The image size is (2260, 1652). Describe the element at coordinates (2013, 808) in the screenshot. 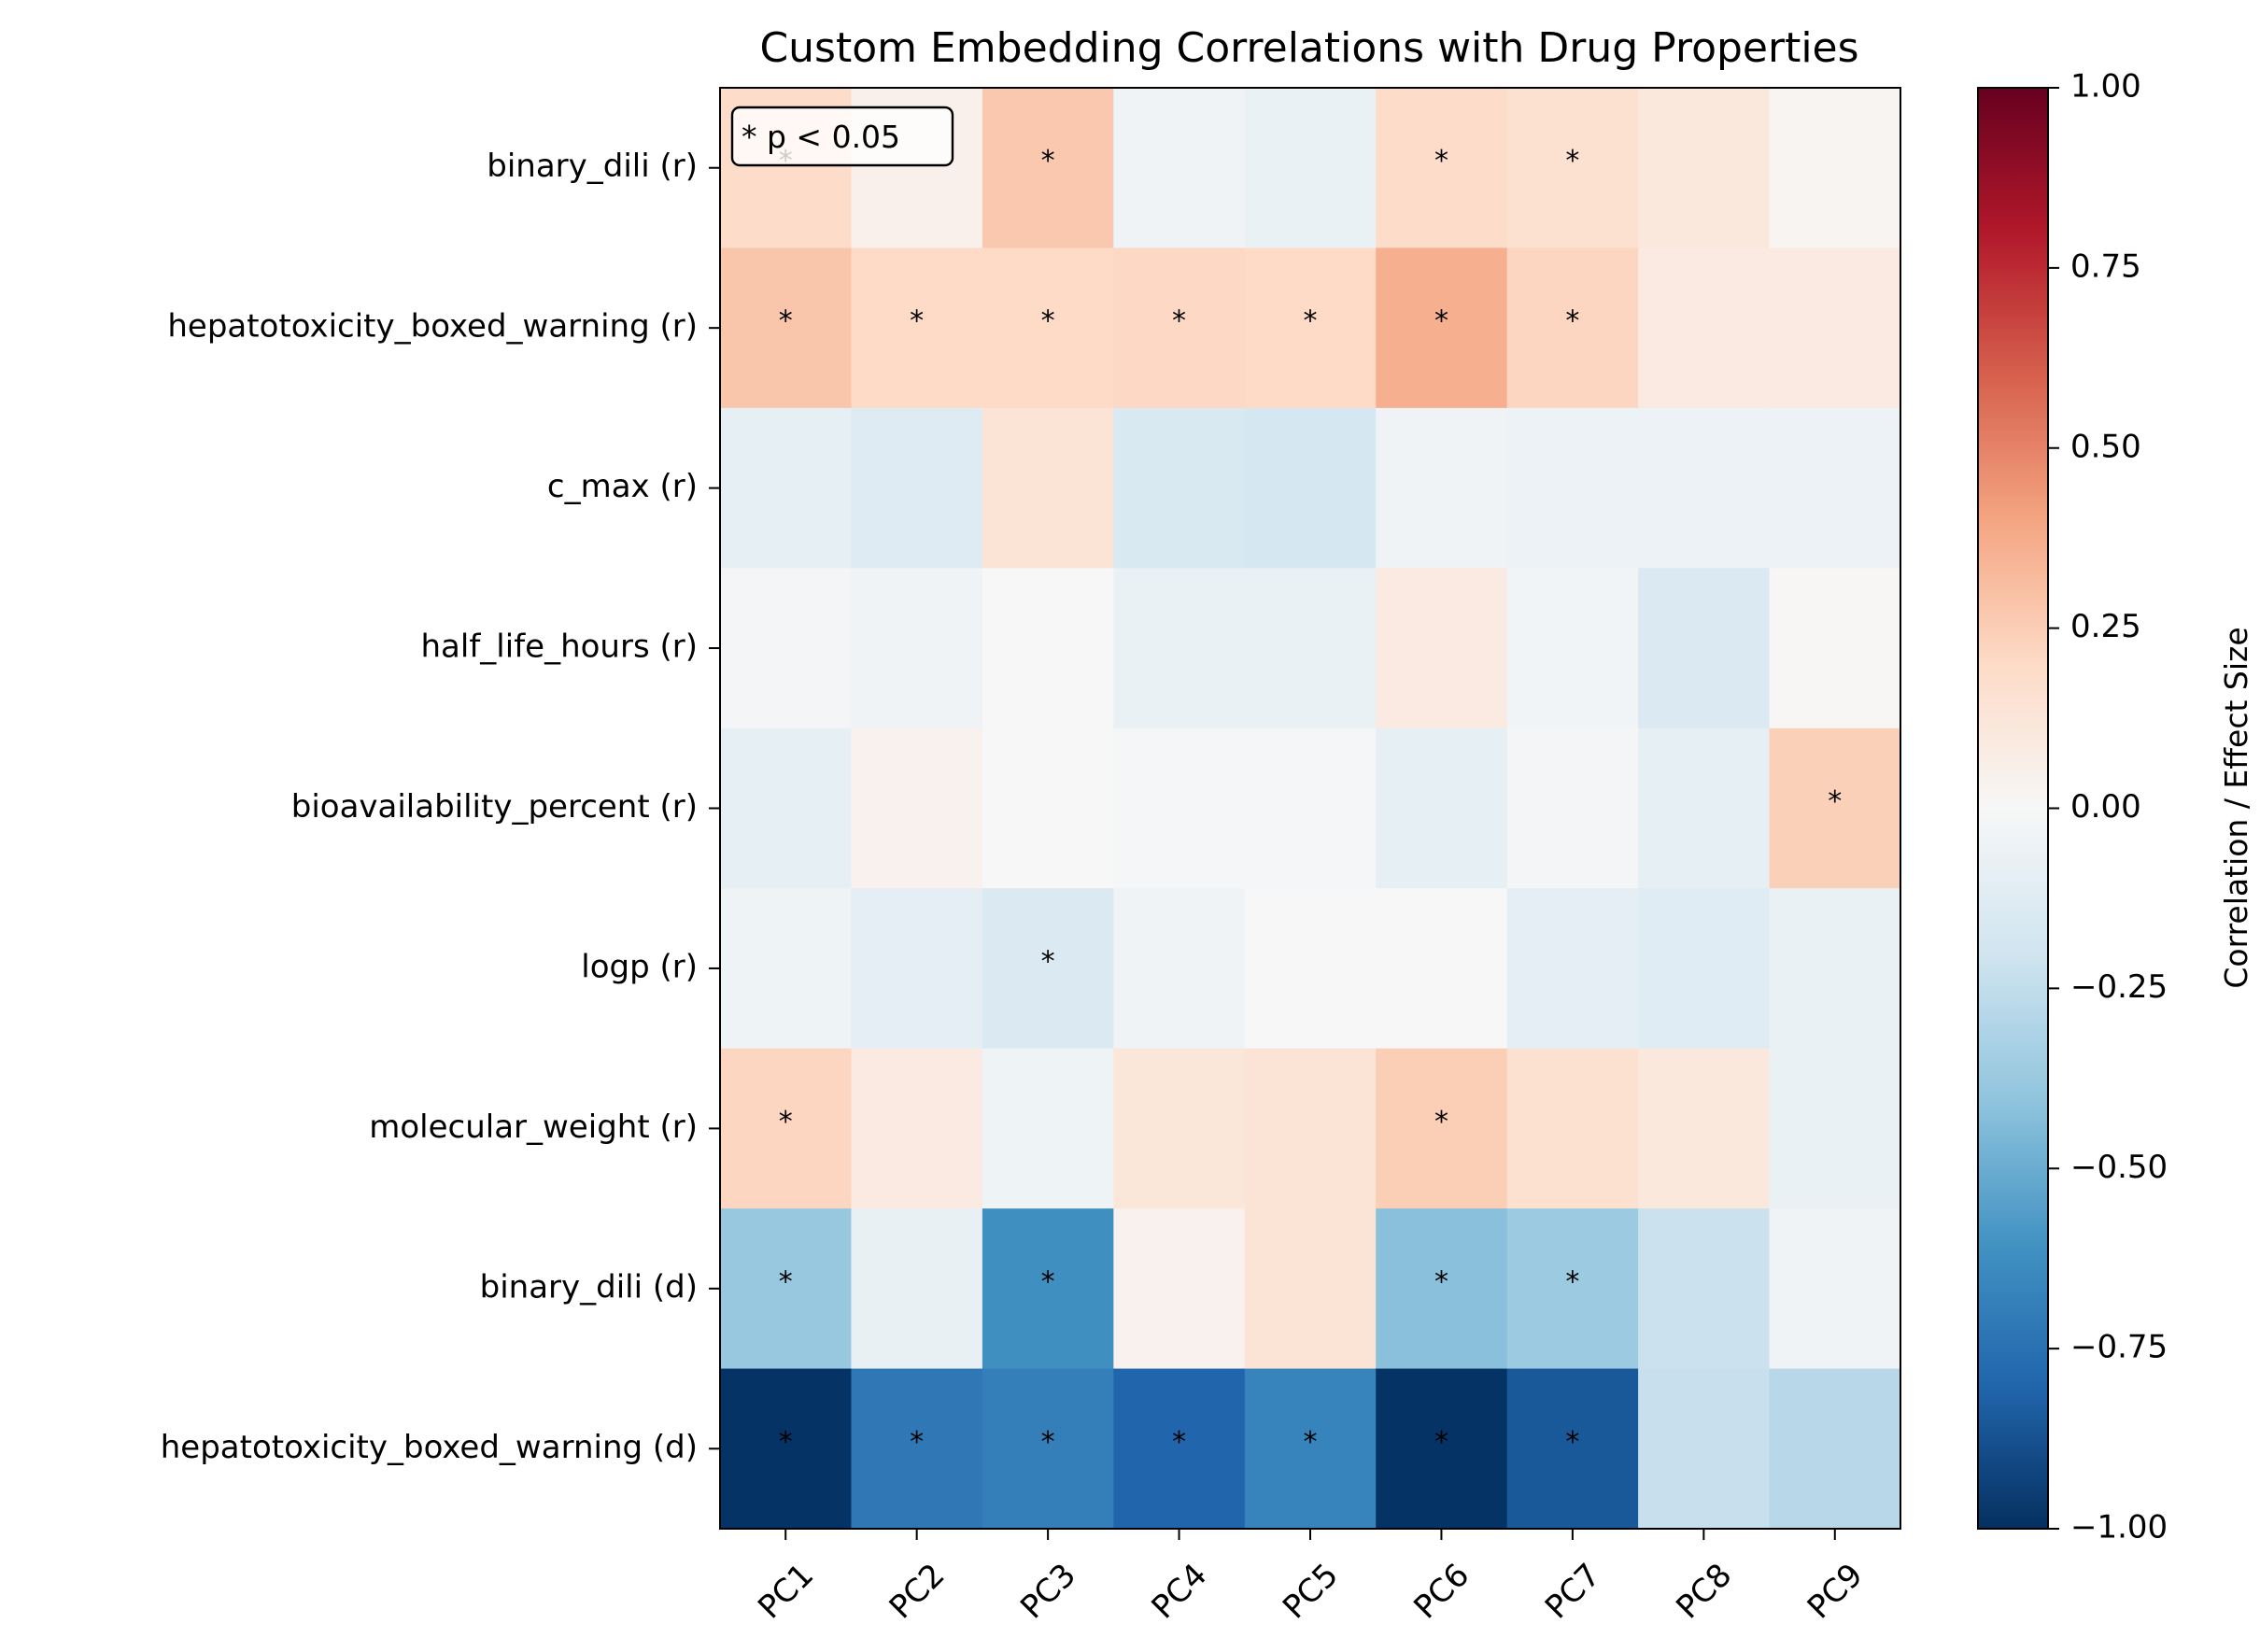

I see `colorbar-gradient` at that location.